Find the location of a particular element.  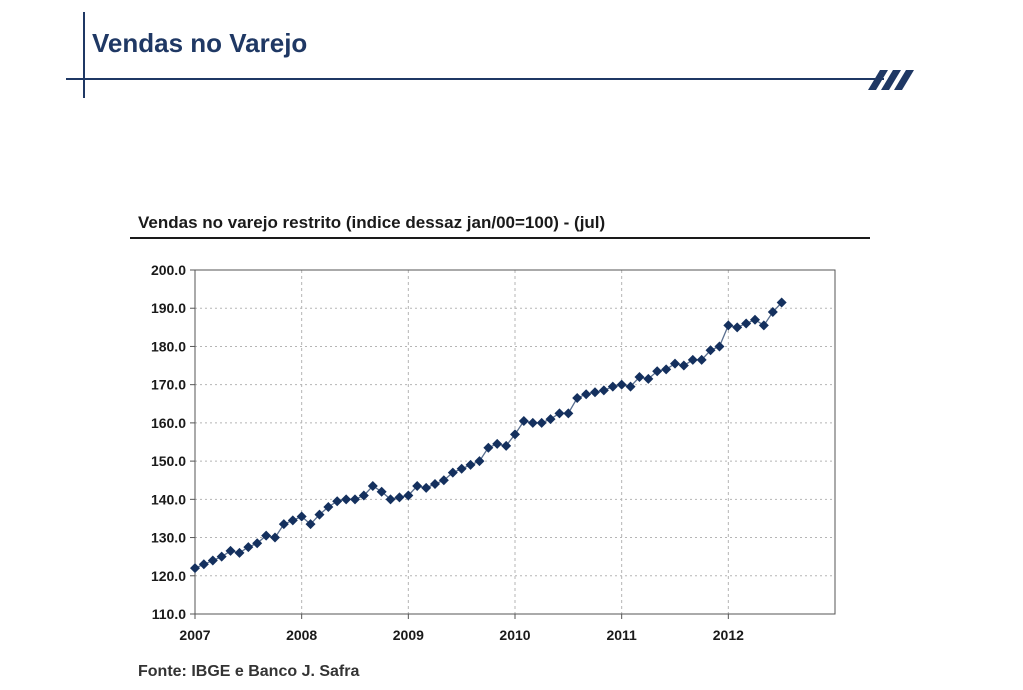

y-tick-label: 130.0 is located at coordinates (168, 538).